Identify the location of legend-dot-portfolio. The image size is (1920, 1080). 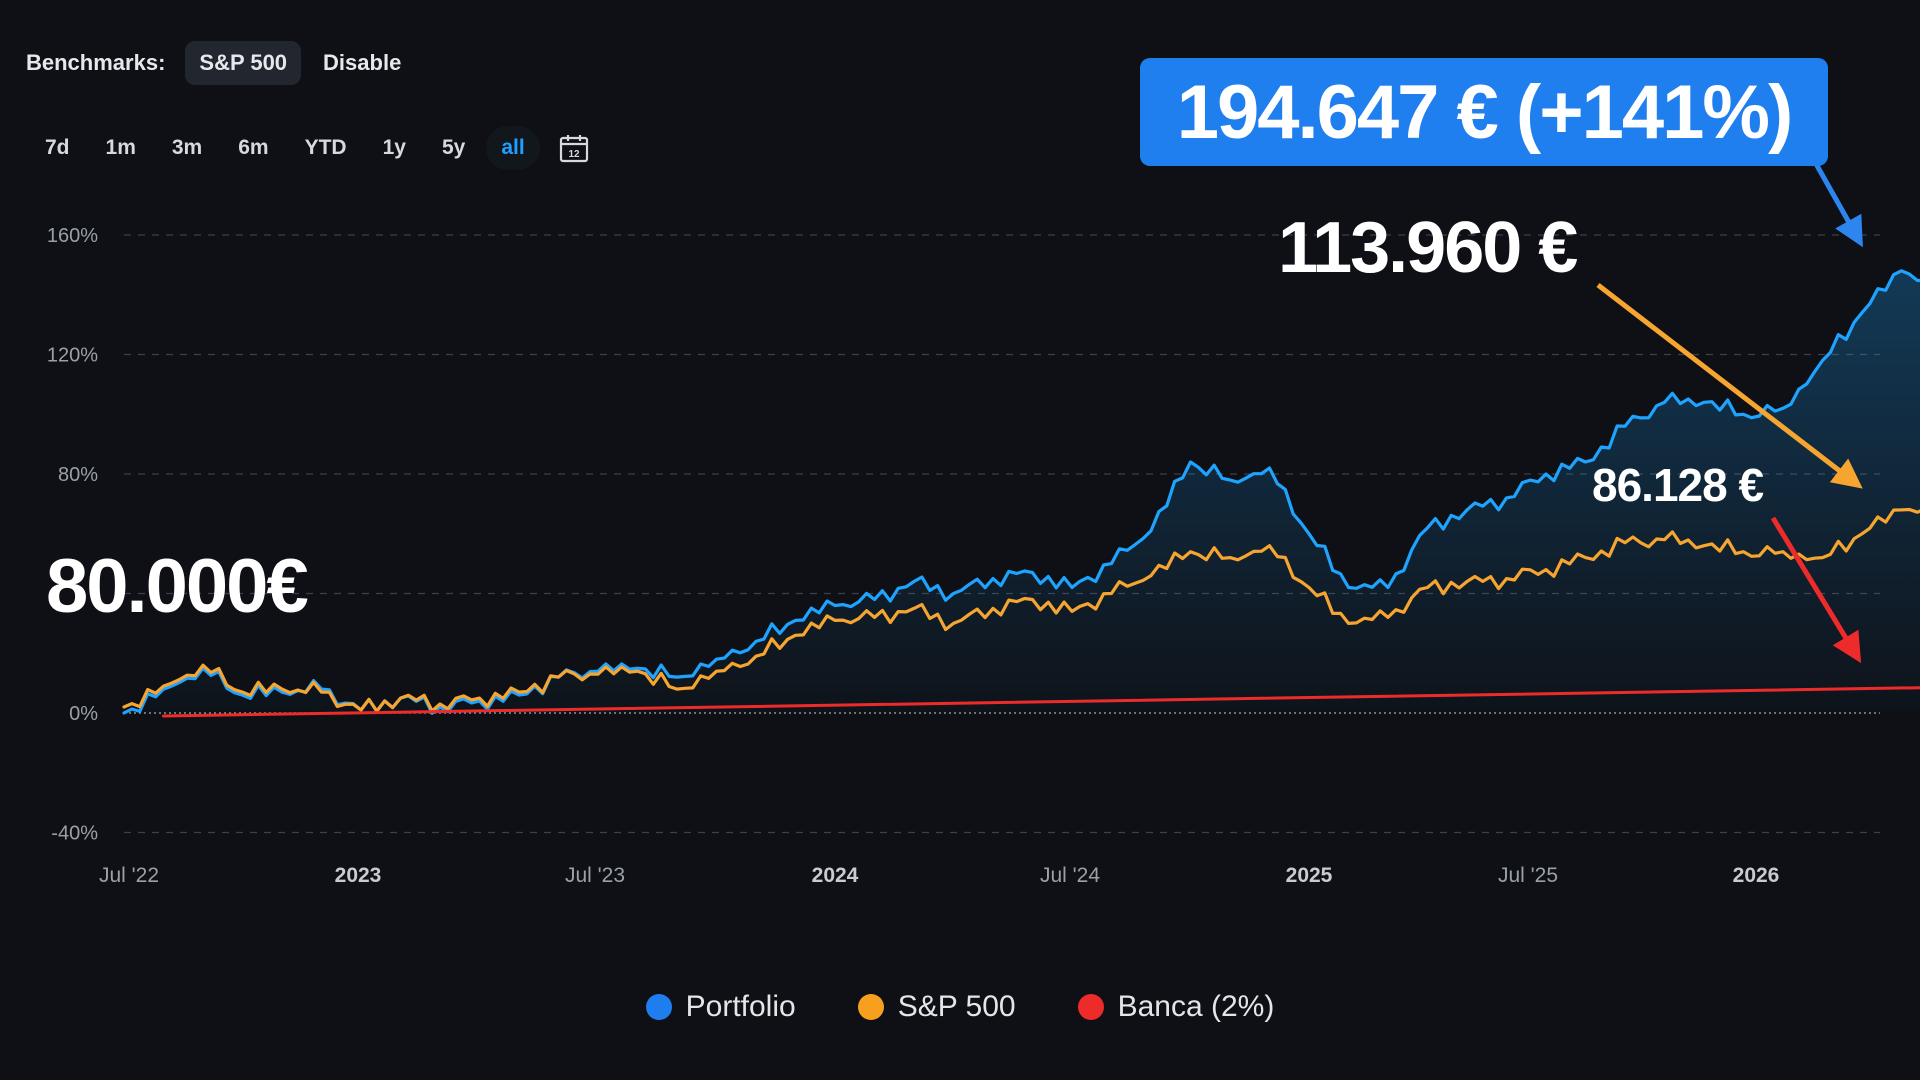
(658, 1007).